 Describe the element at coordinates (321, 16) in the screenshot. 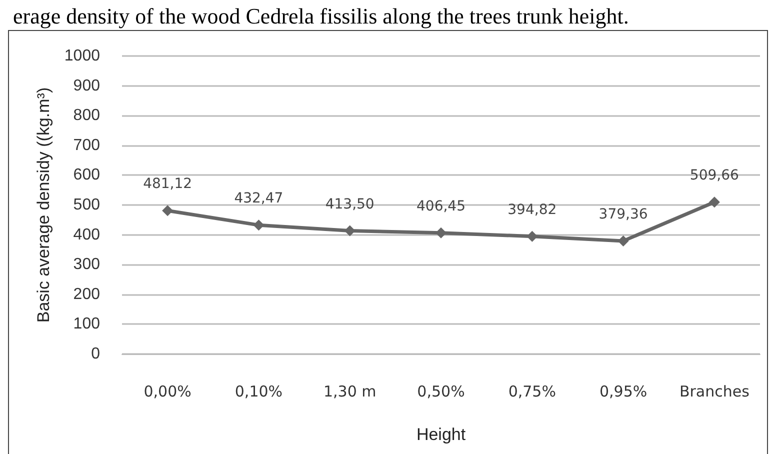

I see `chart-title: erage density of the wood Cedrela fissilis along the trees trunk height.` at that location.